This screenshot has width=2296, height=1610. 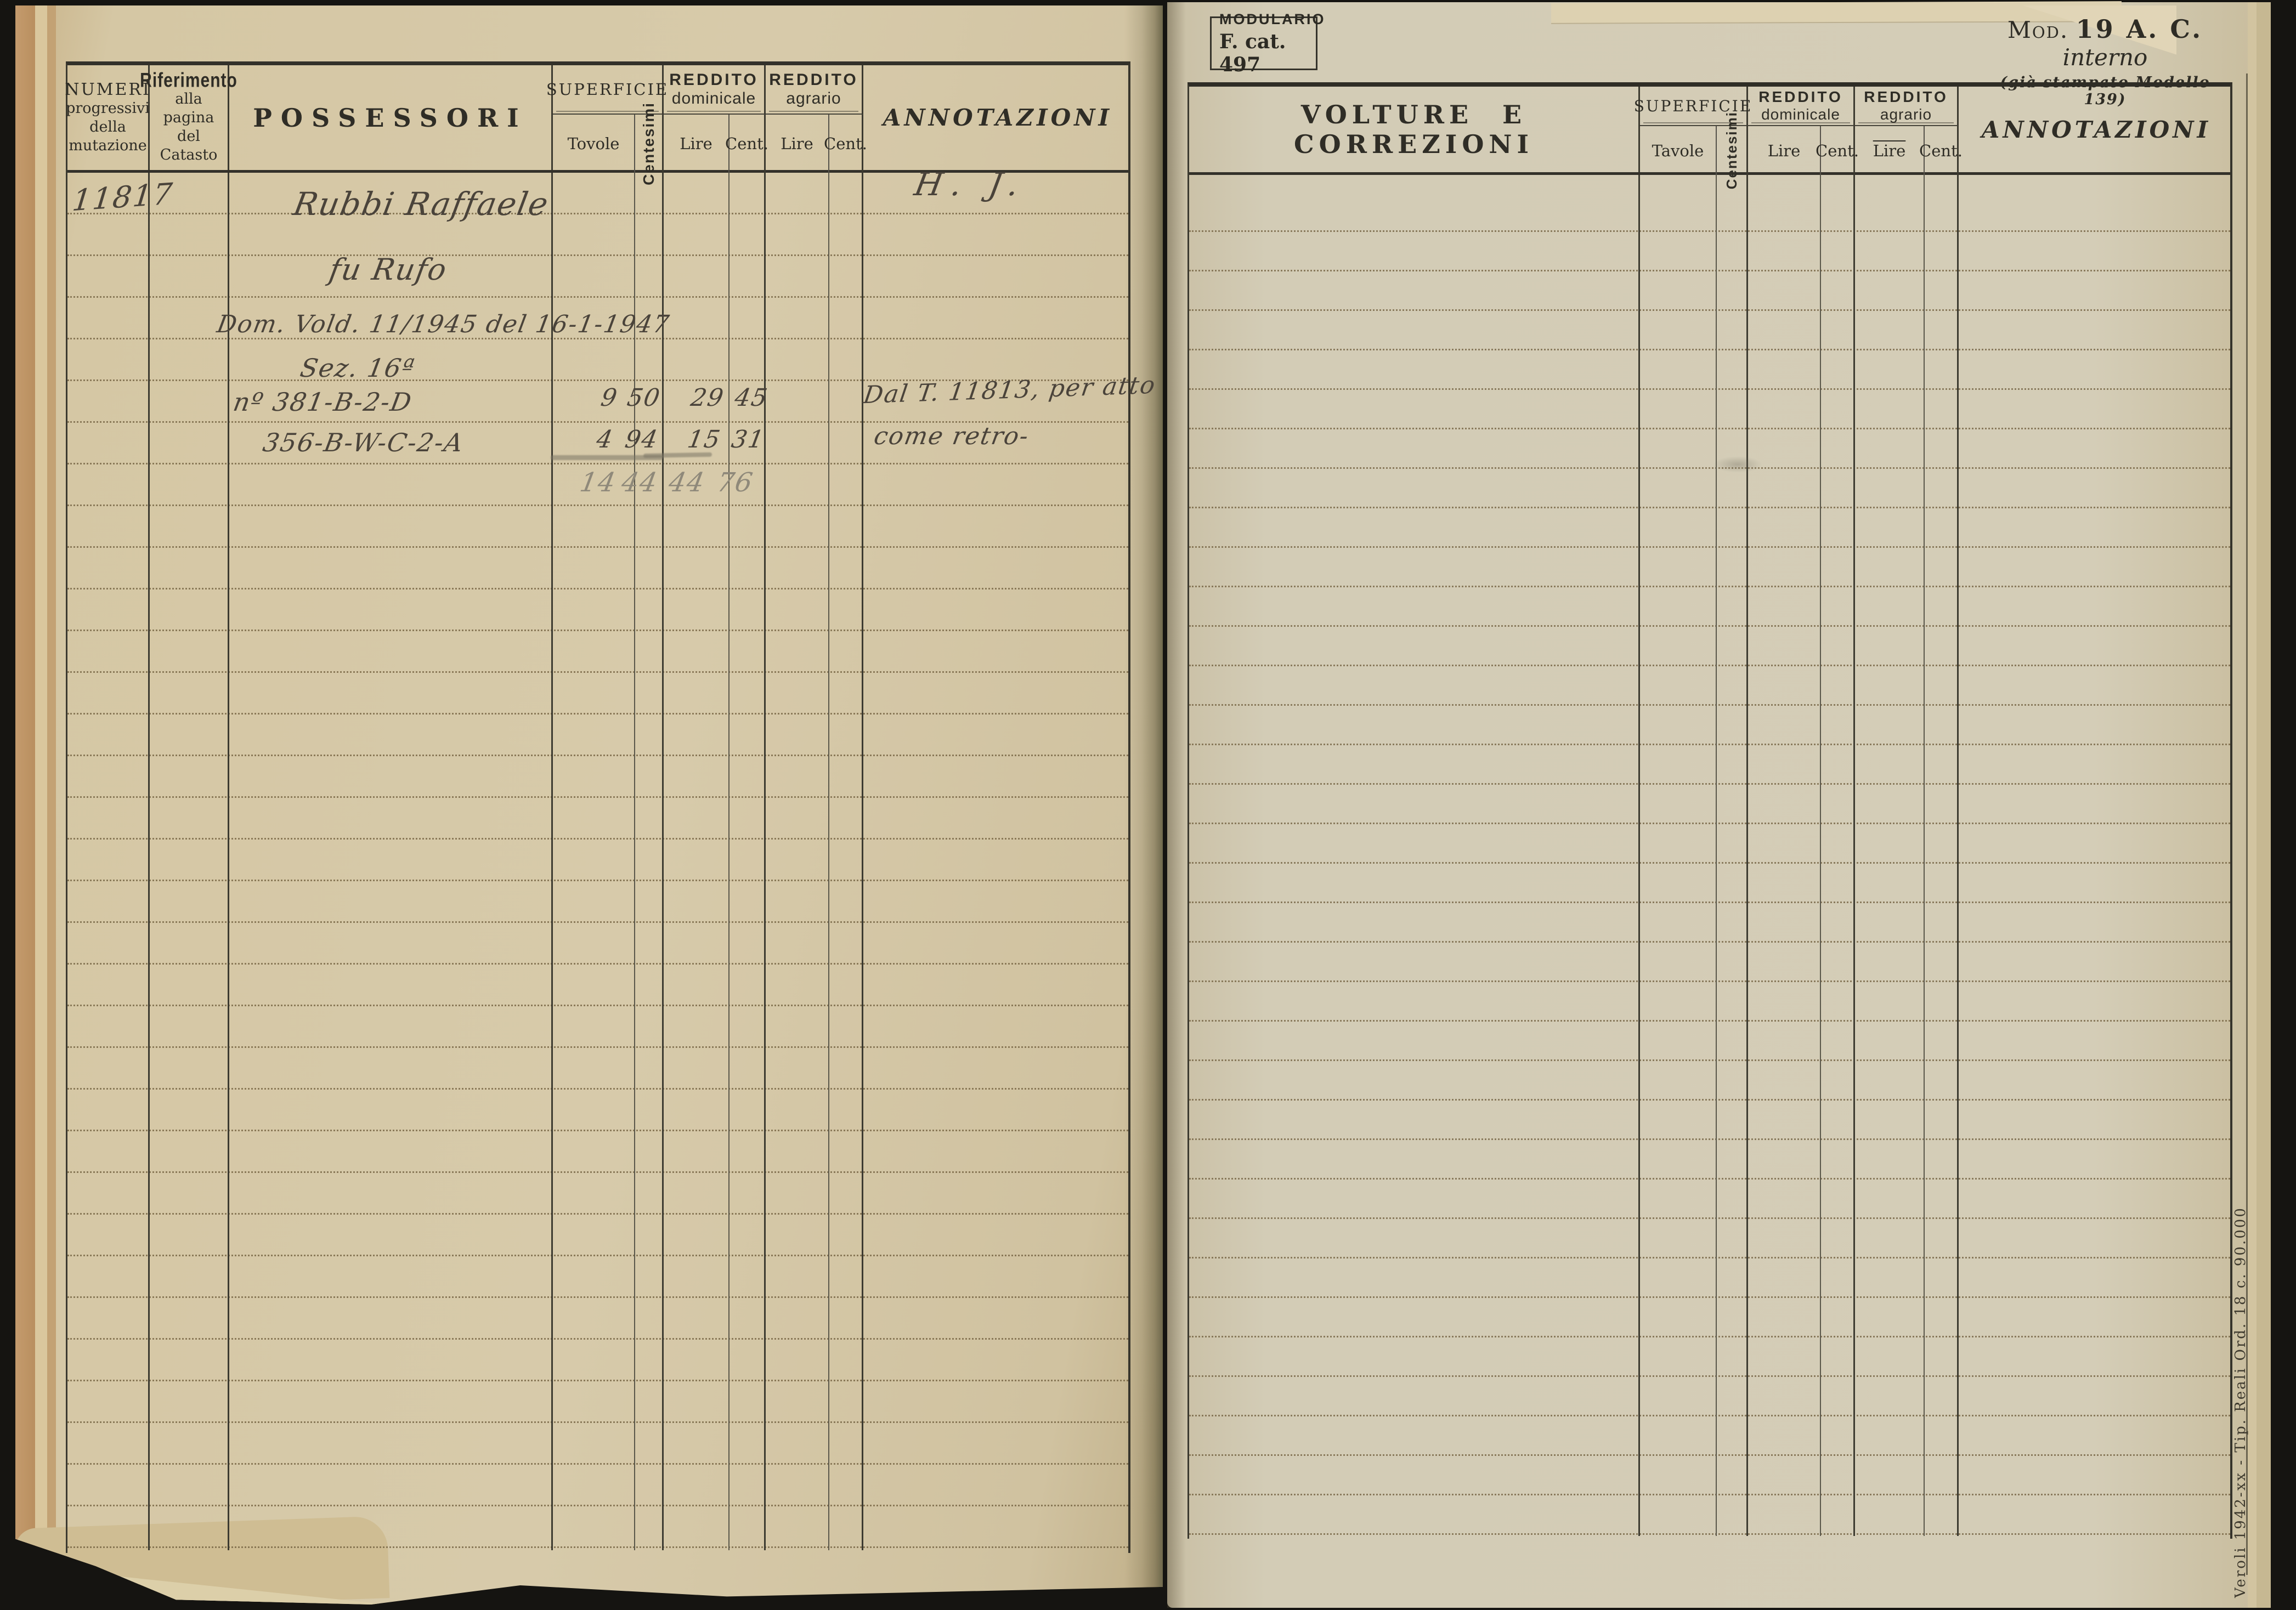 I want to click on hw-owner-patronymic: fu Rufo, so click(x=388, y=269).